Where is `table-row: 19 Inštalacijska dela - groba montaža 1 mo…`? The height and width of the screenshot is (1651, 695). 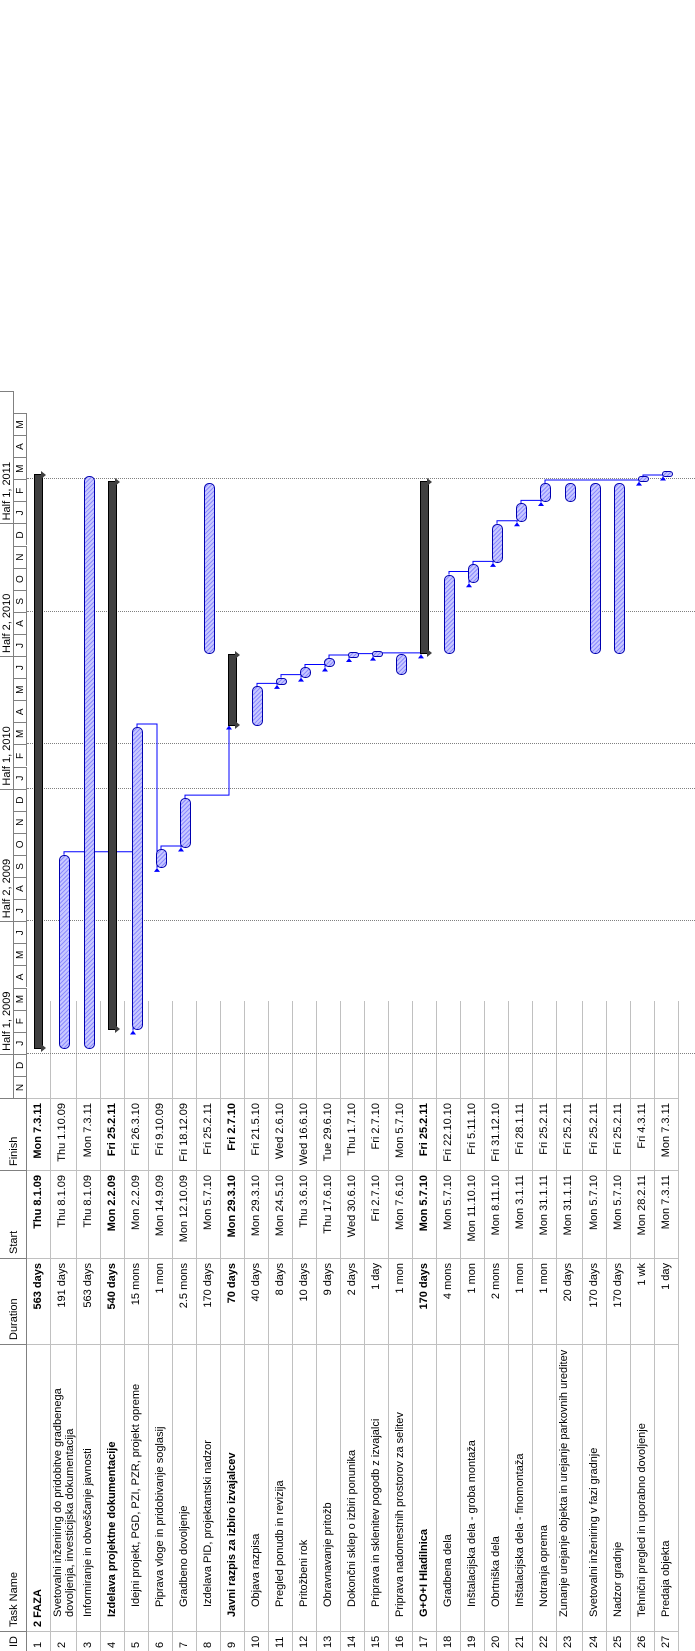
table-row: 19 Inštalacijska dela - groba montaža 1 mo… is located at coordinates (473, 1326).